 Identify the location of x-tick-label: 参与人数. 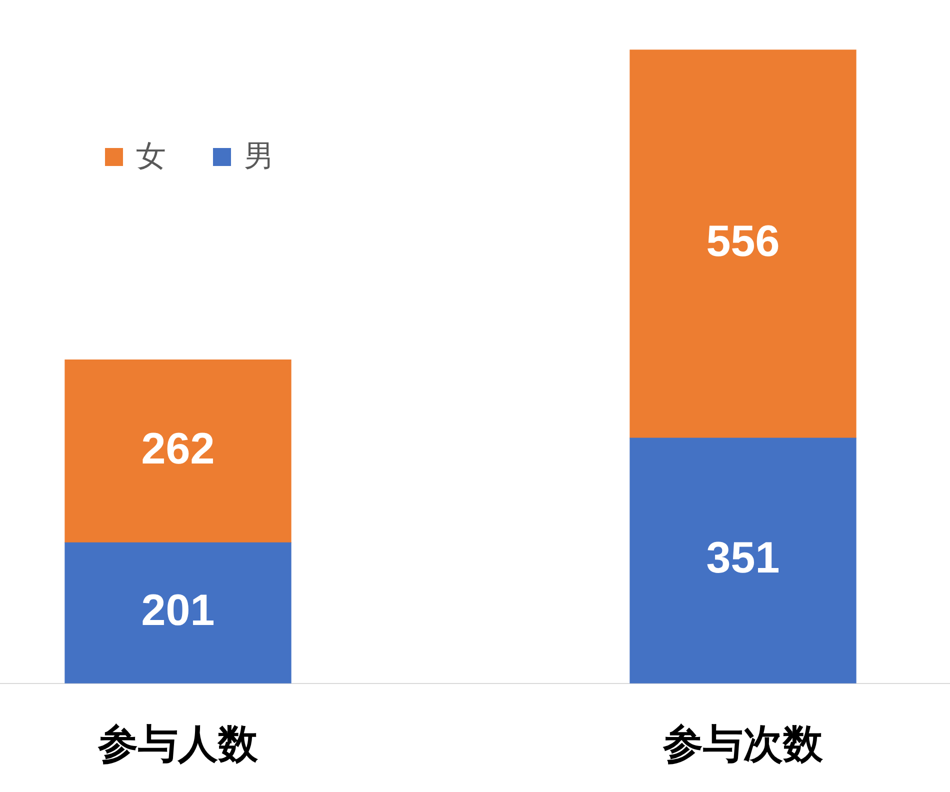
(178, 744).